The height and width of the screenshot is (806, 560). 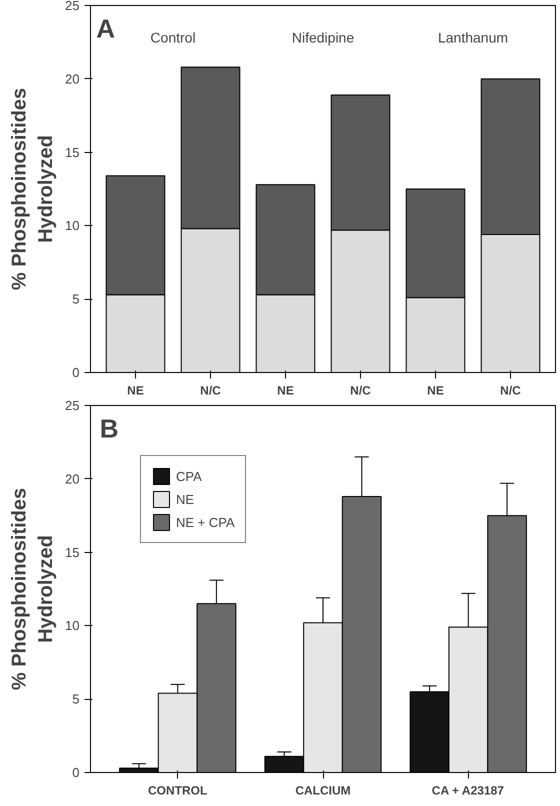 What do you see at coordinates (189, 476) in the screenshot?
I see `legend-label: CPA` at bounding box center [189, 476].